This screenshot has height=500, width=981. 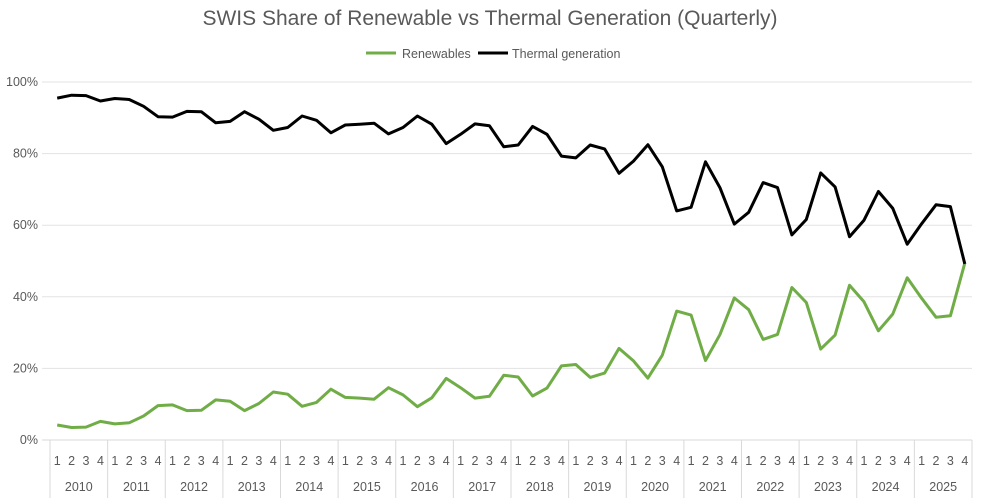 I want to click on x-tick-label-year: 2020, so click(x=655, y=487).